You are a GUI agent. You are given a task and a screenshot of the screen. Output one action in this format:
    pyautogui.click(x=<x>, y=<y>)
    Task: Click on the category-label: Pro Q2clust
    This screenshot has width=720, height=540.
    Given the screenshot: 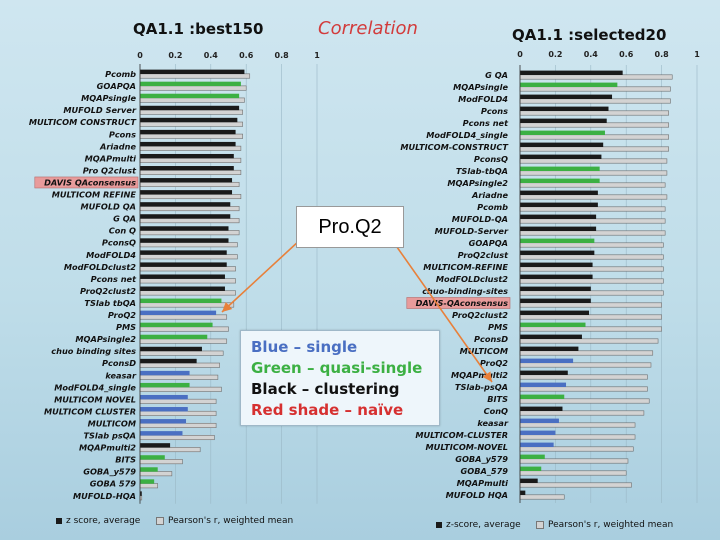 What is the action you would take?
    pyautogui.click(x=110, y=170)
    